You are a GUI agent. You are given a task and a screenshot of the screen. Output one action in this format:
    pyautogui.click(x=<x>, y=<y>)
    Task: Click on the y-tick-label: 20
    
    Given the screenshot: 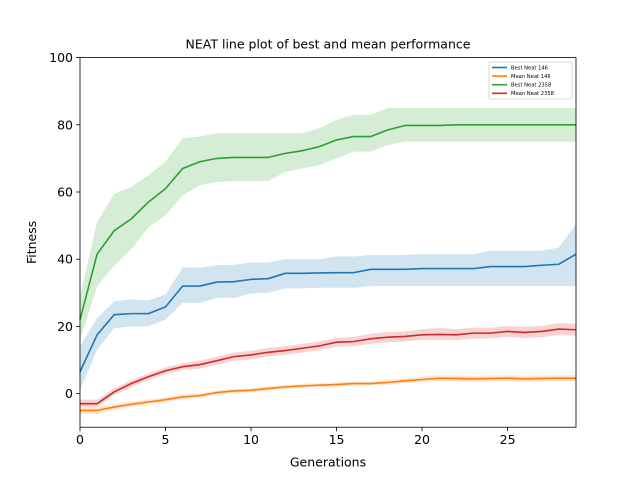 What is the action you would take?
    pyautogui.click(x=65, y=326)
    